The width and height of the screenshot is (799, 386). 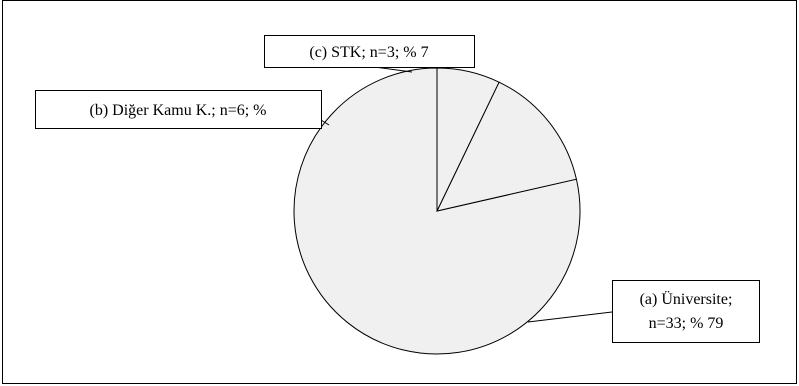 I want to click on slice-label-line: (c) STK; n=3; % 7, so click(x=368, y=52).